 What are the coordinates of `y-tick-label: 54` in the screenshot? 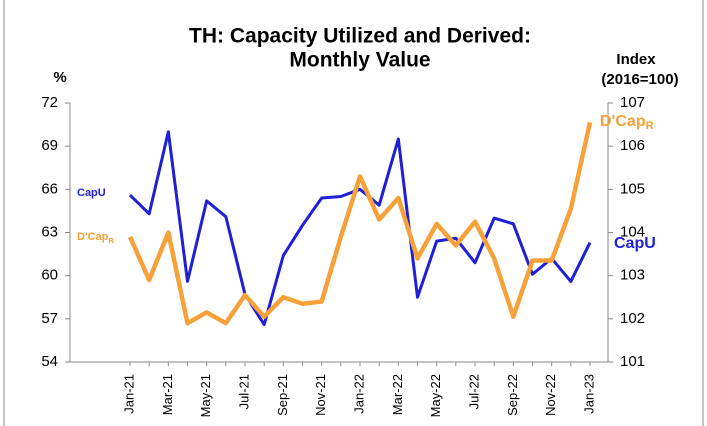 It's located at (49, 361).